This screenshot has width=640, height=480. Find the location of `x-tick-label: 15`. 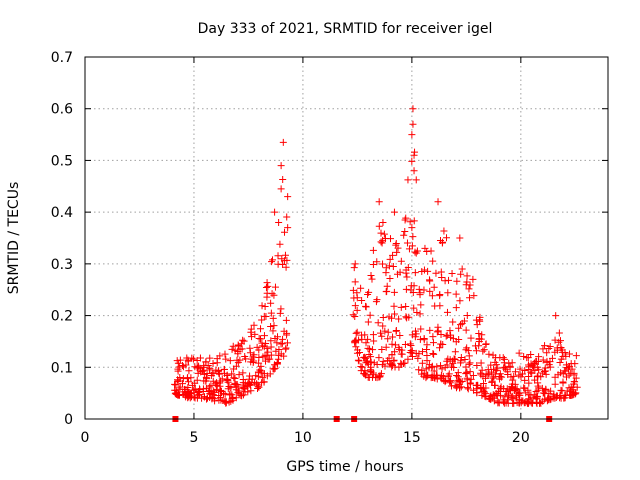

x-tick-label: 15 is located at coordinates (412, 438).